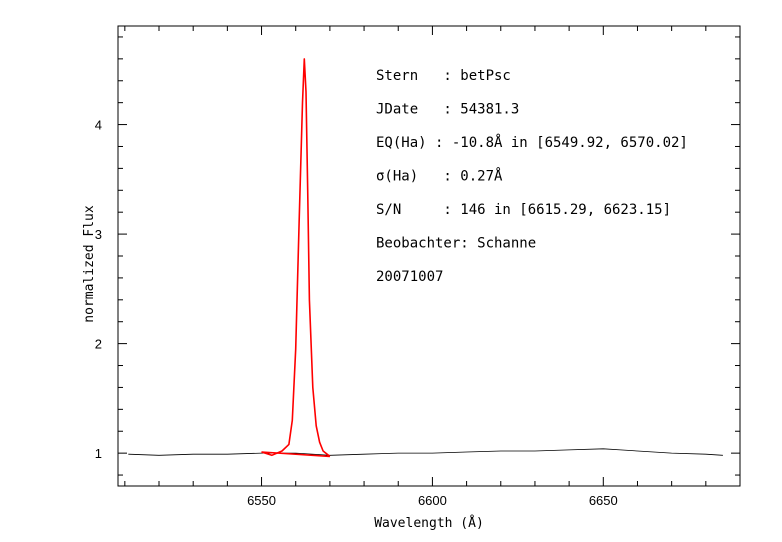 Image resolution: width=782 pixels, height=542 pixels. Describe the element at coordinates (443, 76) in the screenshot. I see `annotation-line: Stern : betPsc` at that location.